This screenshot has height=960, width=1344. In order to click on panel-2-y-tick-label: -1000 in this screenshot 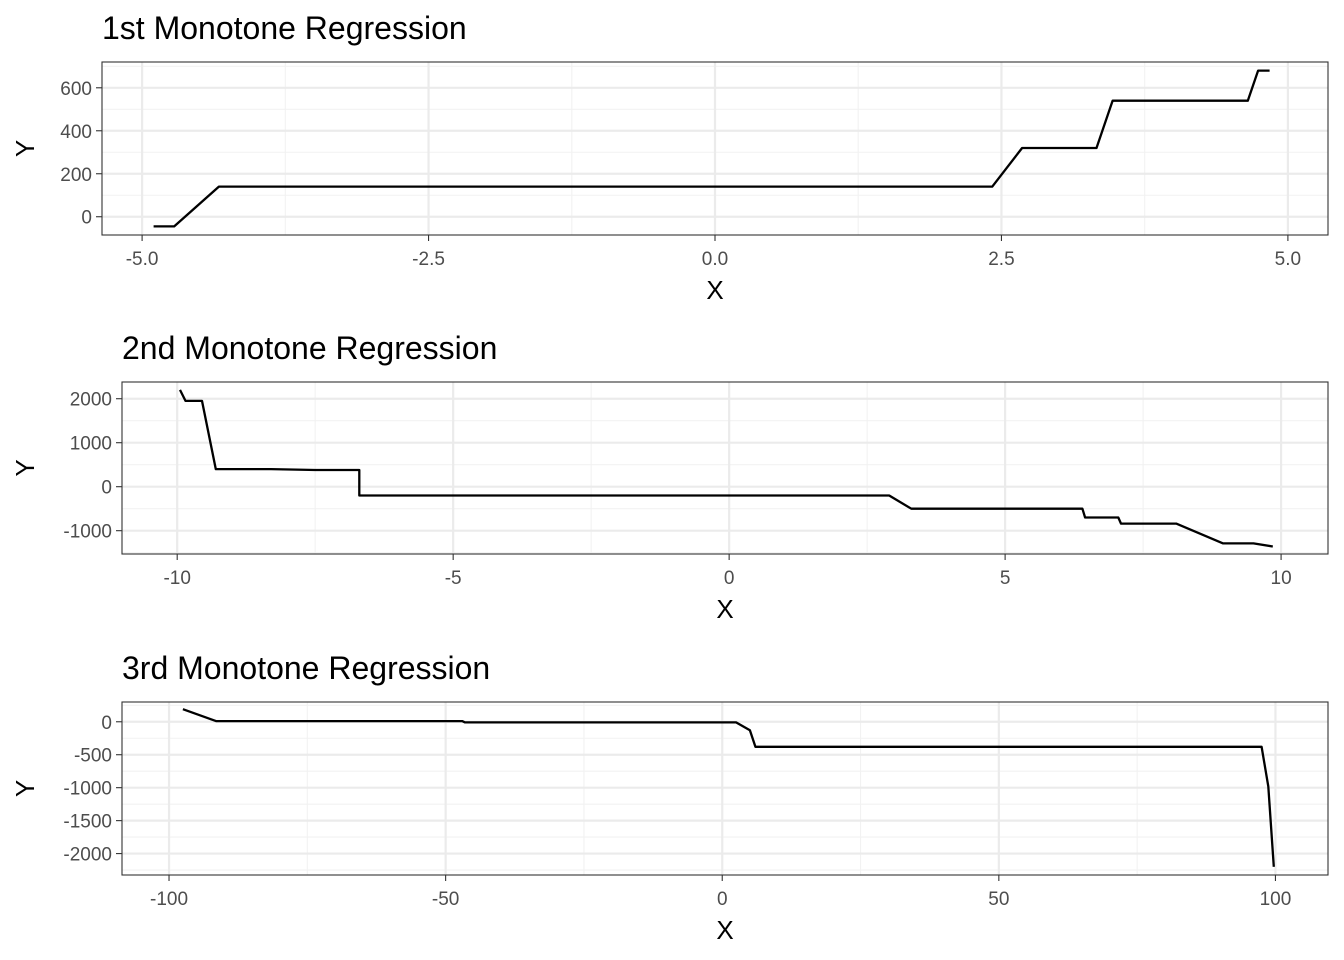, I will do `click(87, 532)`.